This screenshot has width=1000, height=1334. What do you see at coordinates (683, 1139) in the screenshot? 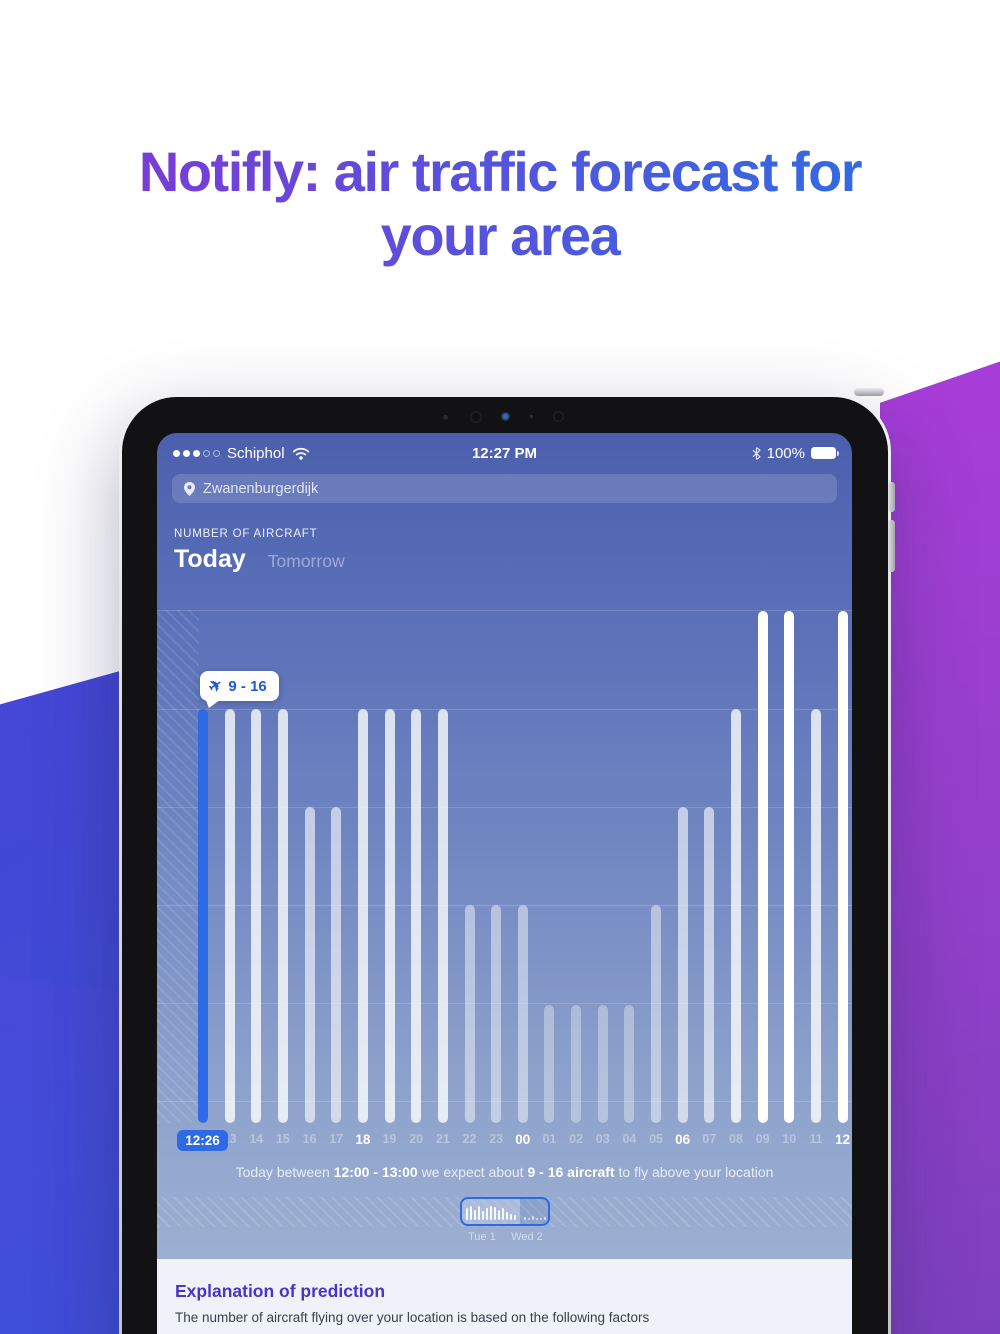
I see `axis-tick-label: 06` at bounding box center [683, 1139].